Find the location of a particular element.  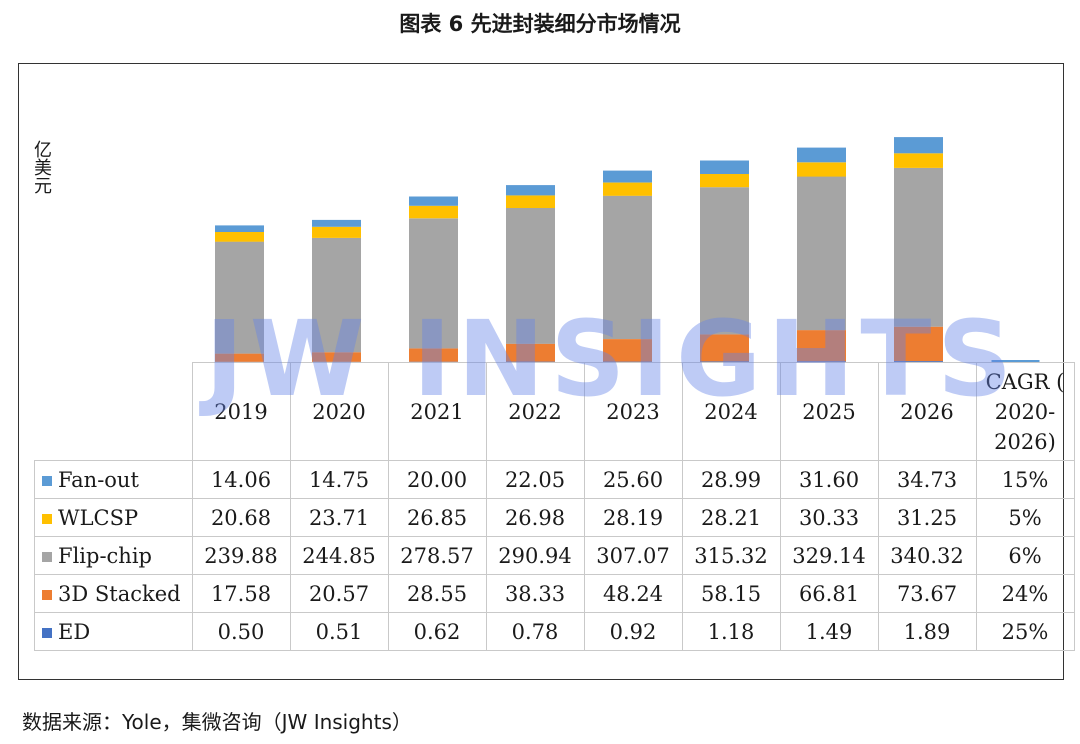

value-cell: 0.78 is located at coordinates (535, 631).